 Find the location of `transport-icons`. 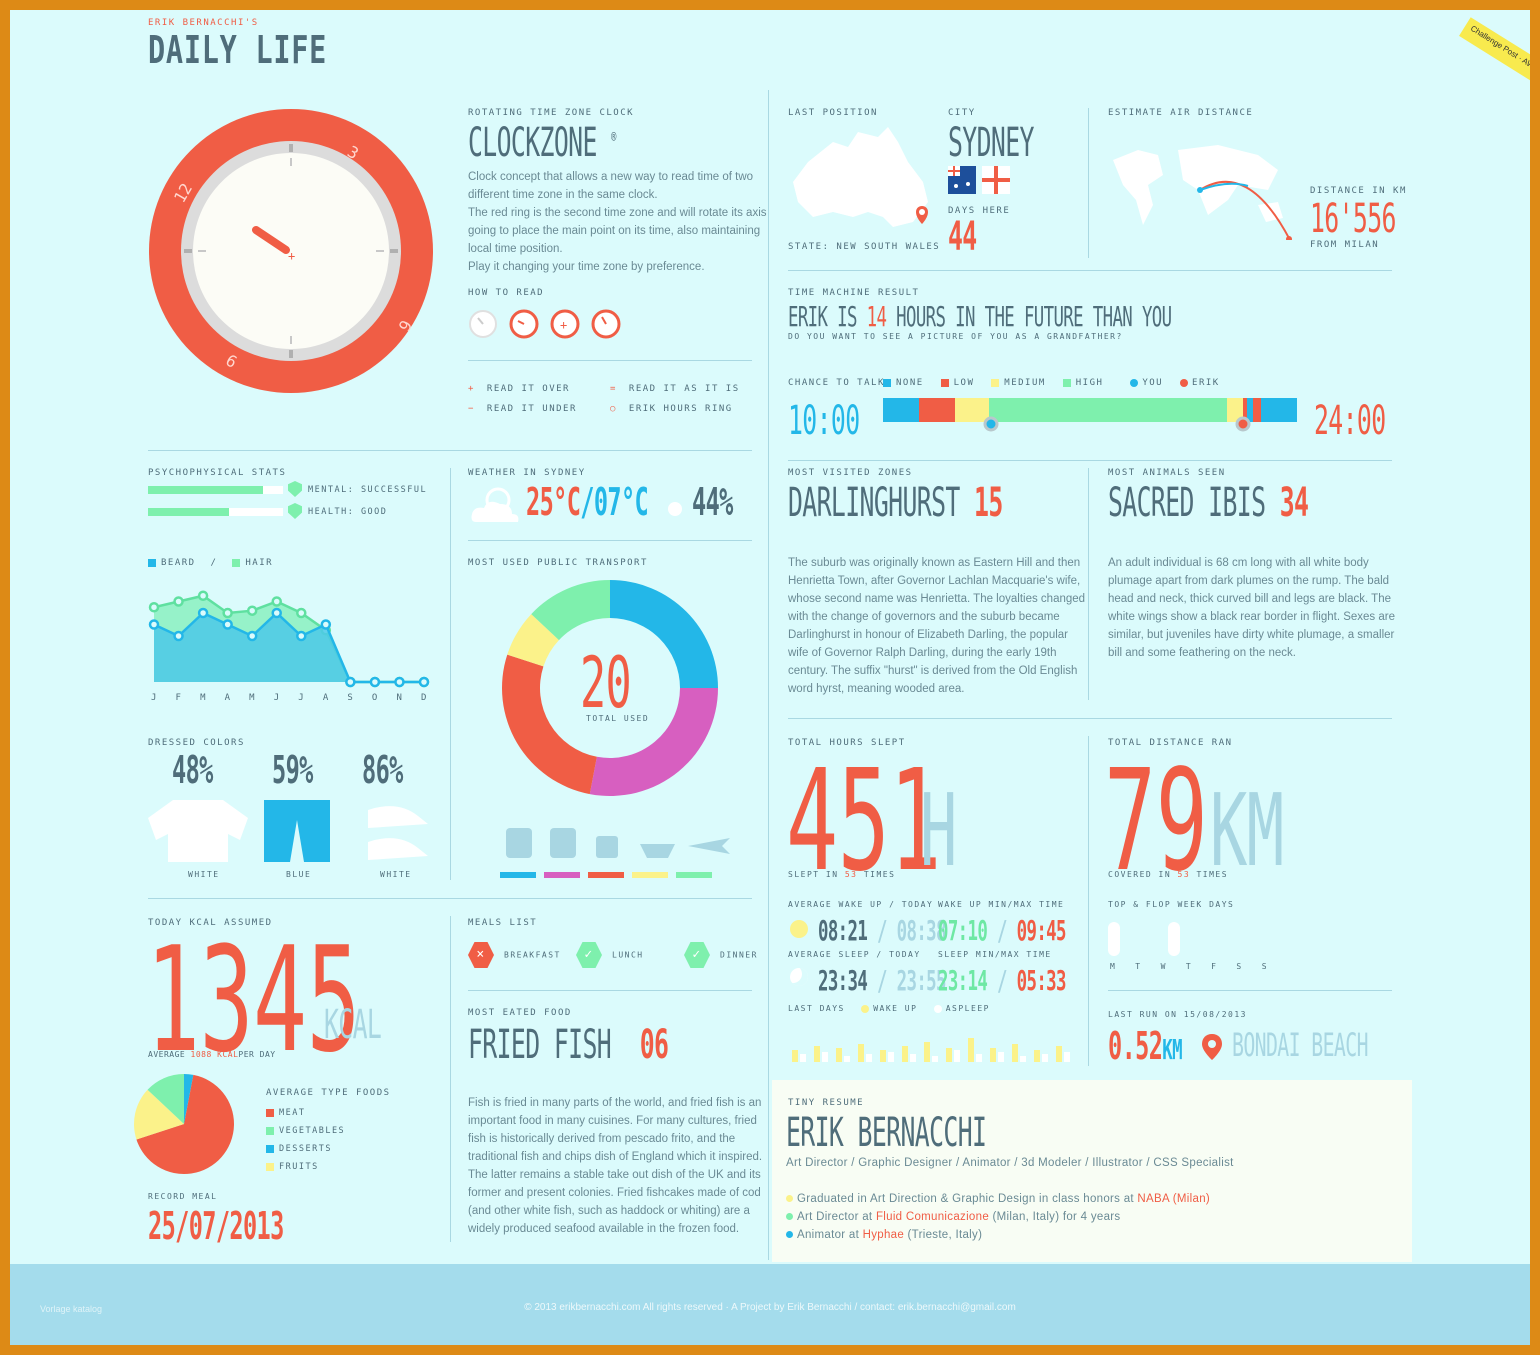

transport-icons is located at coordinates (615, 853).